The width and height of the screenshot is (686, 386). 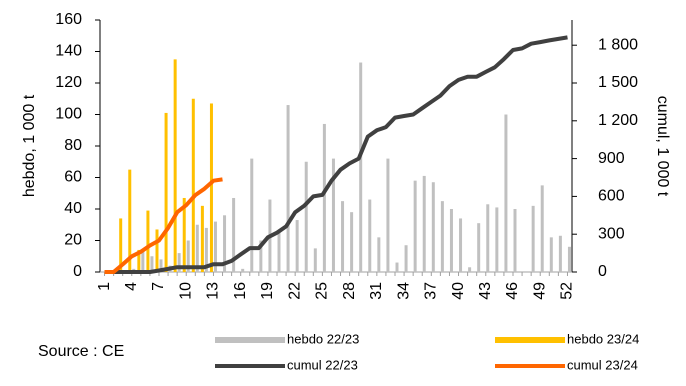 What do you see at coordinates (131, 286) in the screenshot?
I see `x-tick-label: 4` at bounding box center [131, 286].